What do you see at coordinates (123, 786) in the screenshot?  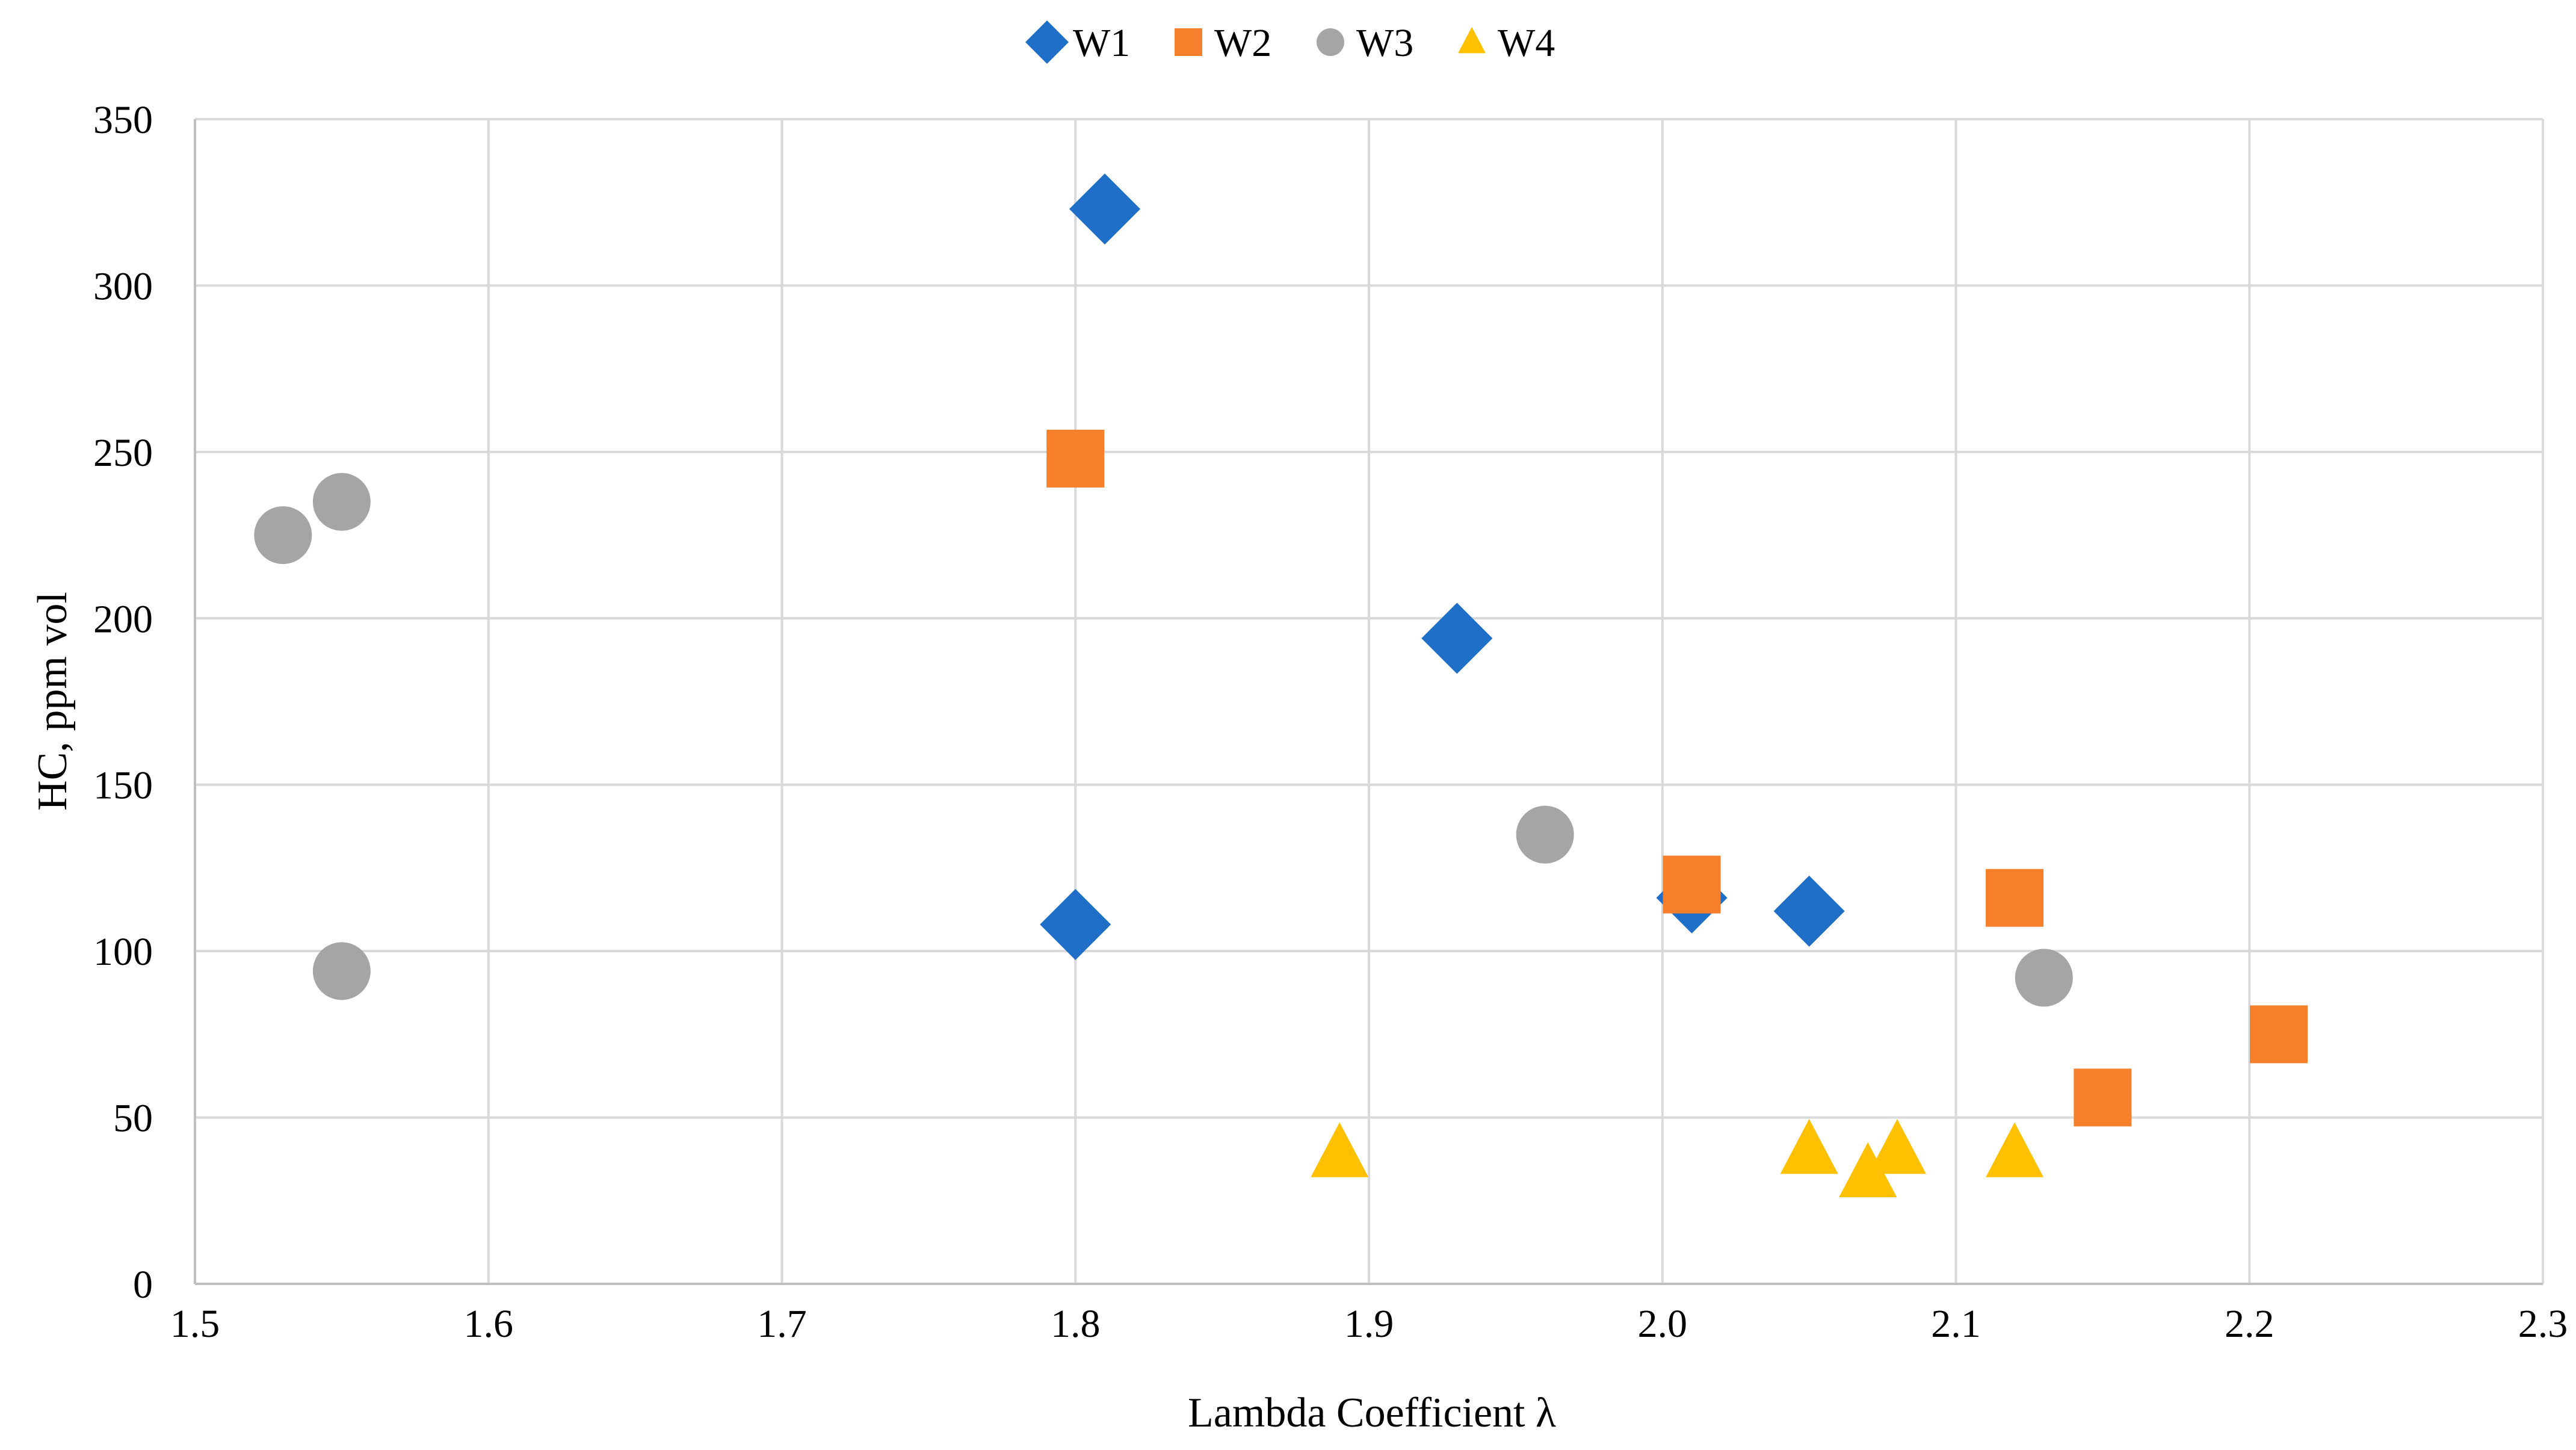 I see `y-tick-label: 150` at bounding box center [123, 786].